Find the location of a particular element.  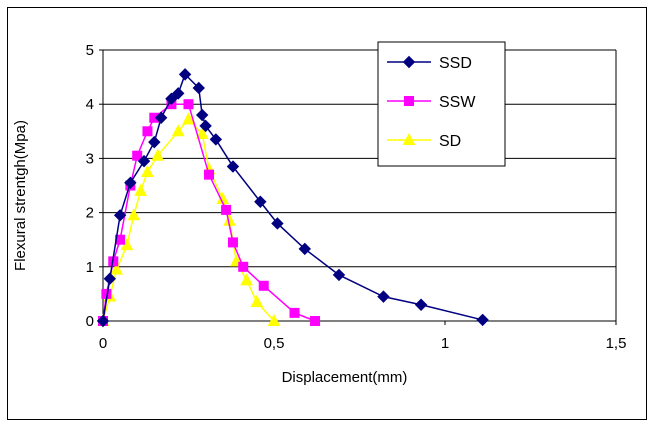

series-sd is located at coordinates (188, 219).